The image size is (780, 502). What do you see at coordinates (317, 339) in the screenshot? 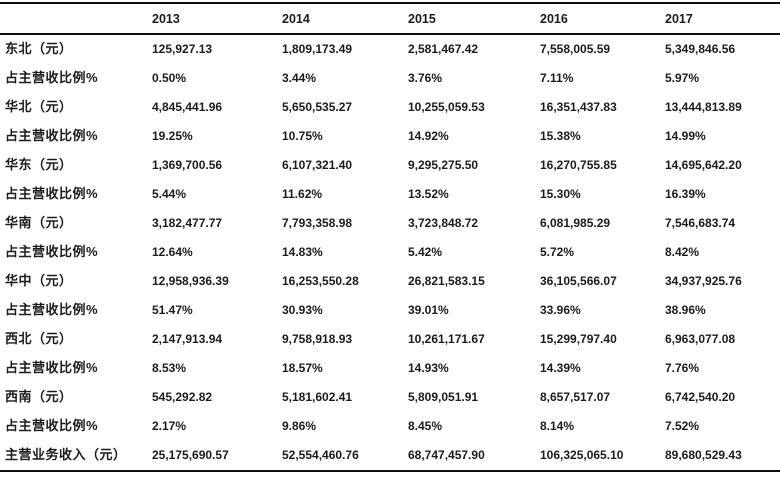
I see `cell-value: 9,758,918.93` at bounding box center [317, 339].